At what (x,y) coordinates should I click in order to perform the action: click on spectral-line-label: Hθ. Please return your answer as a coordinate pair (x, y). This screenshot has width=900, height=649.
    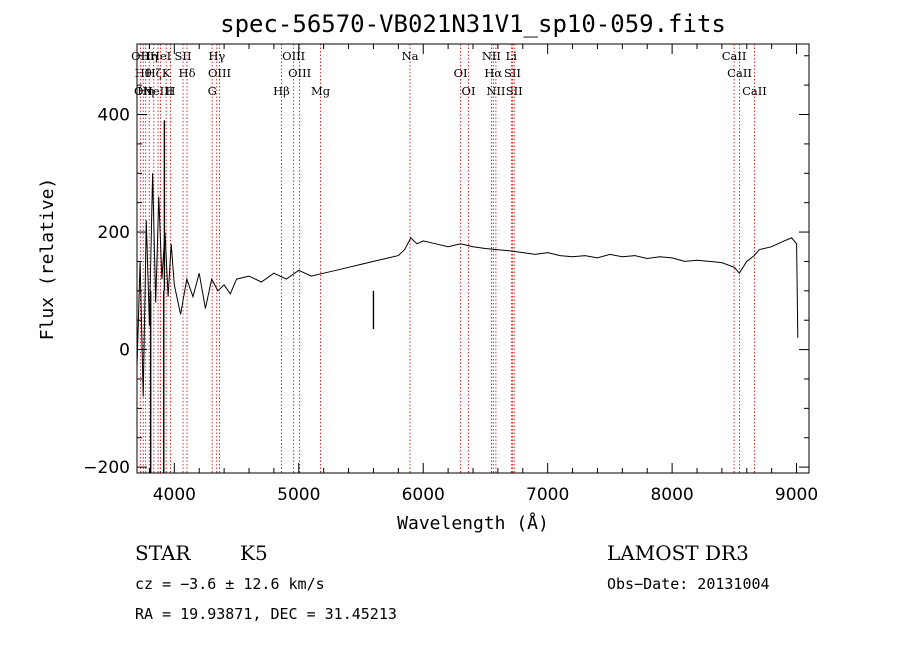
    Looking at the image, I should click on (143, 73).